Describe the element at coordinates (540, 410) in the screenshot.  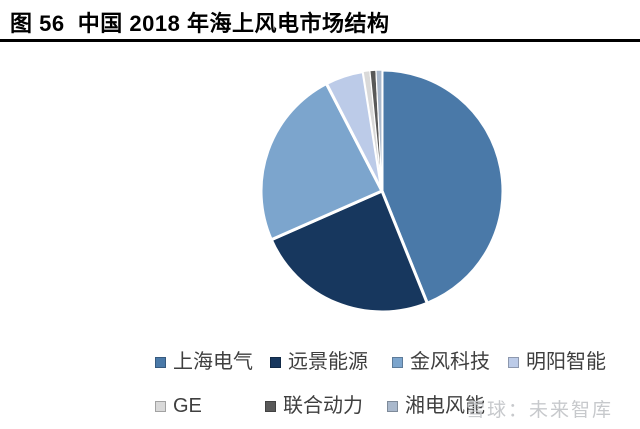
I see `watermark: 雪球：未来智库` at that location.